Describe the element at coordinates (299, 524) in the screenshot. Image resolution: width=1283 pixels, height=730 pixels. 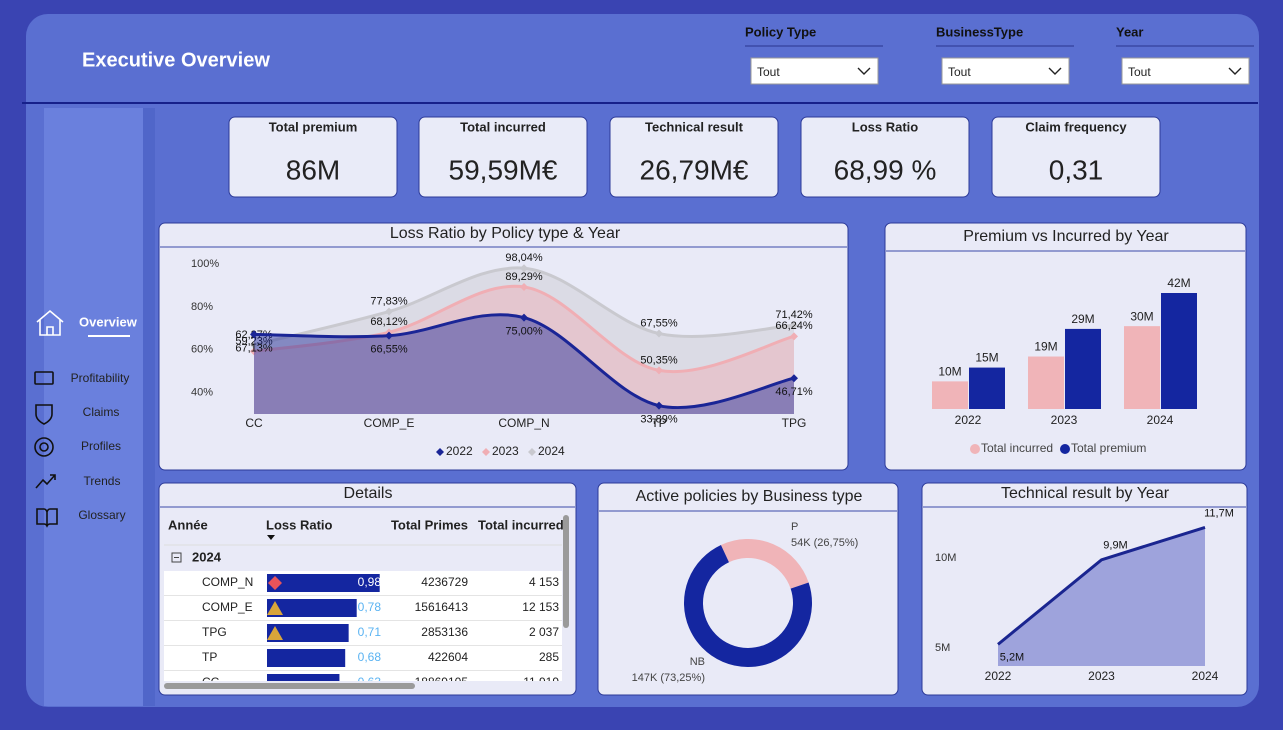
I see `column-header: Loss Ratio` at that location.